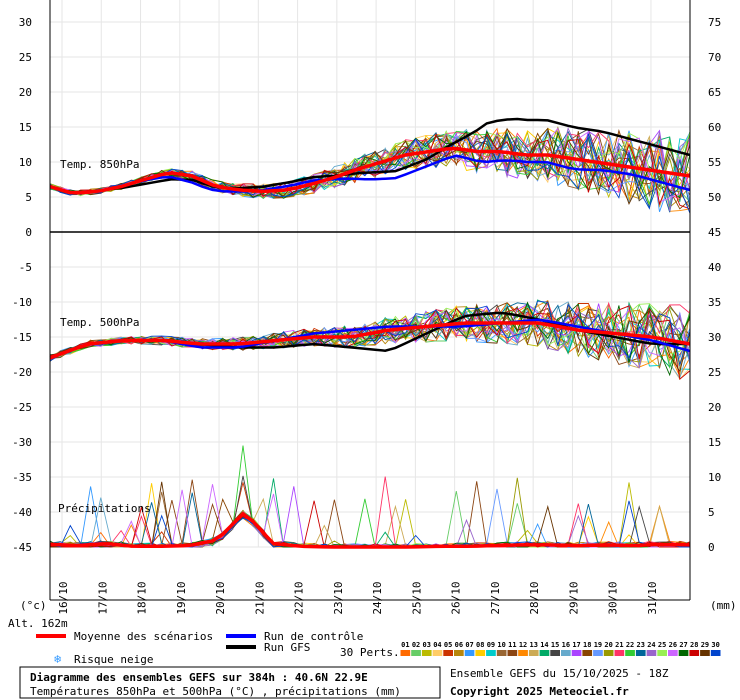  What do you see at coordinates (33, 605) in the screenshot?
I see `left-unit: (°c)` at bounding box center [33, 605].